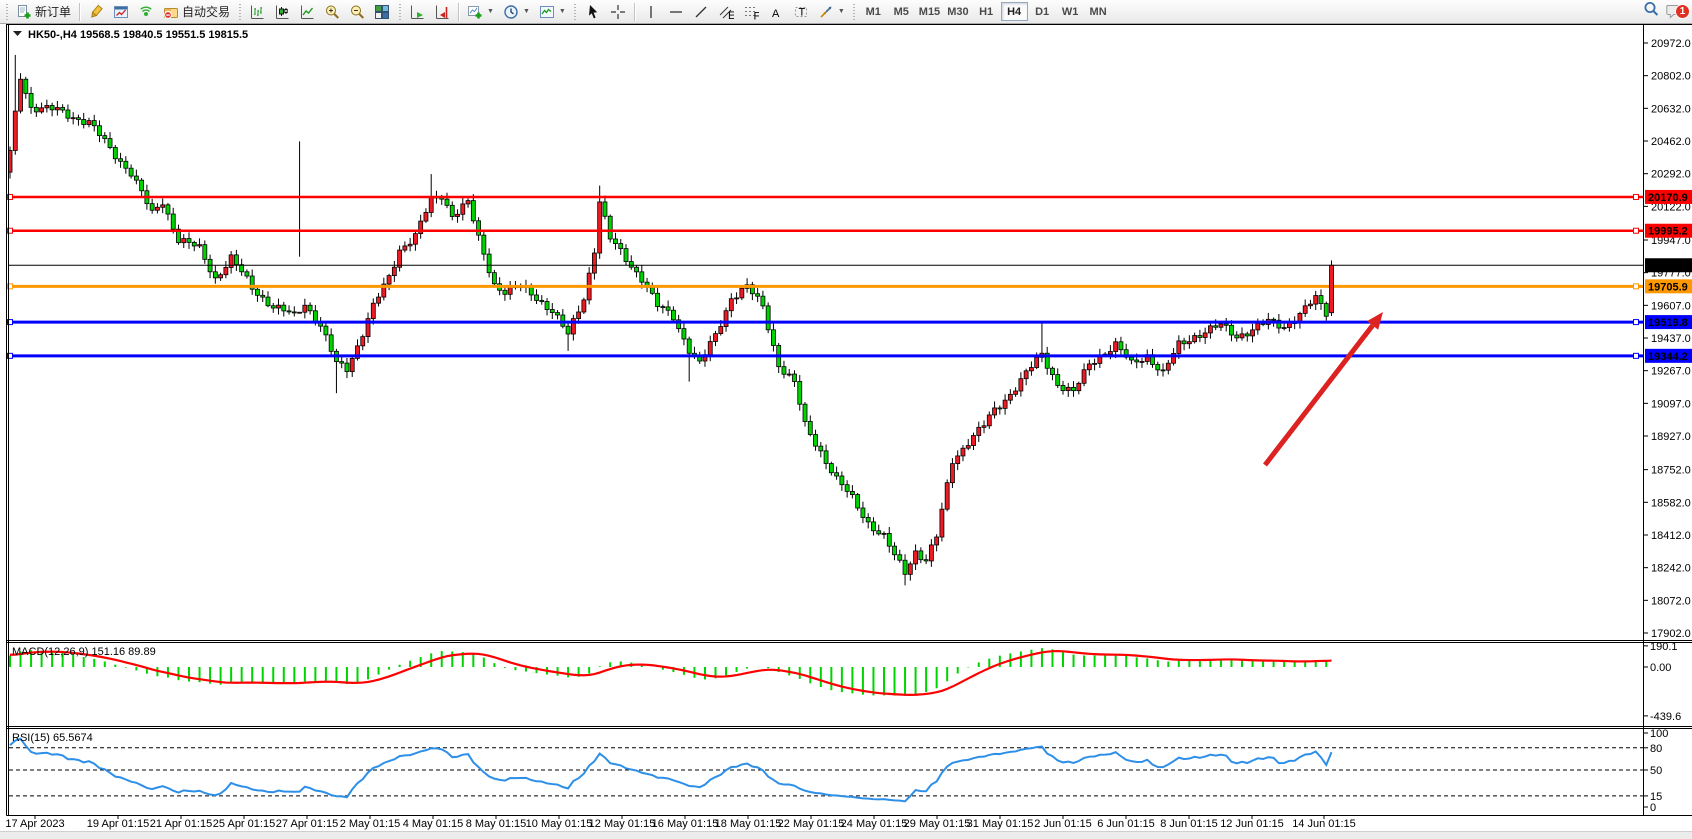  I want to click on price-tick-label: 19267.0, so click(1671, 372).